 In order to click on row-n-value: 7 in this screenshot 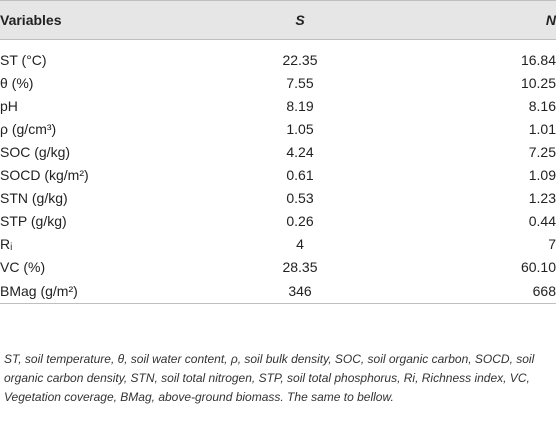, I will do `click(552, 243)`.